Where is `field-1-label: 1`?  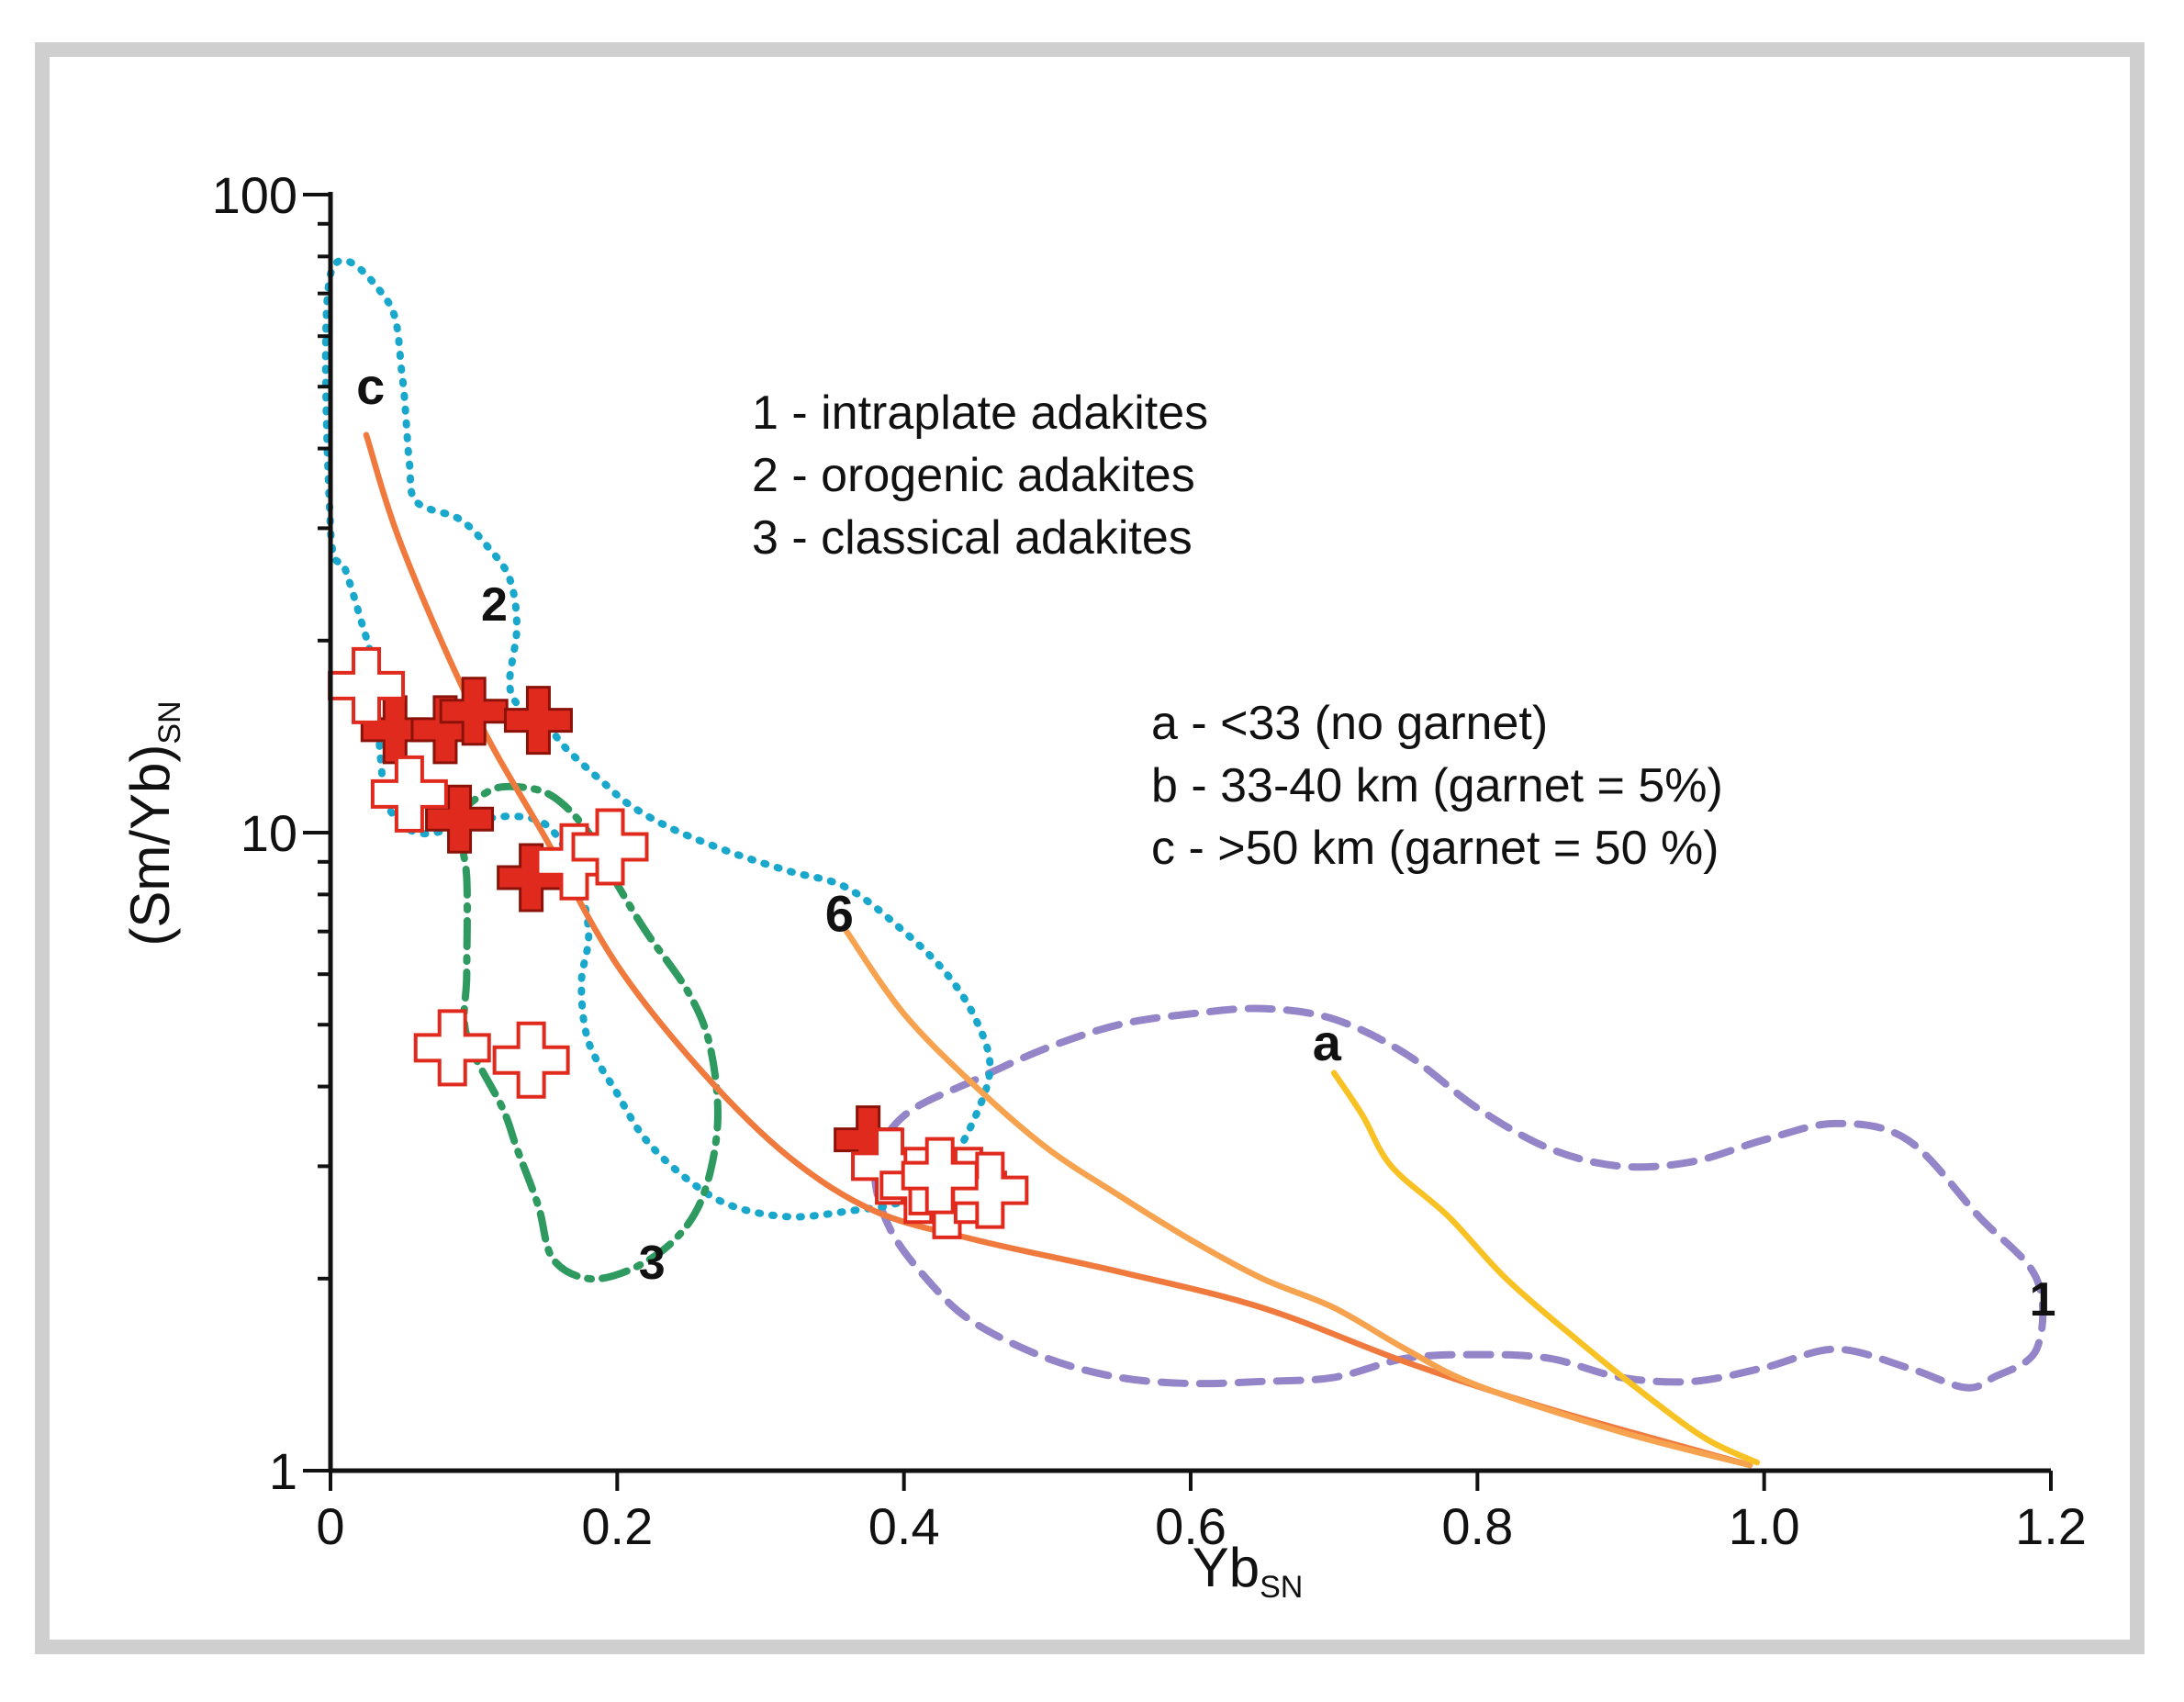
field-1-label: 1 is located at coordinates (2043, 1300).